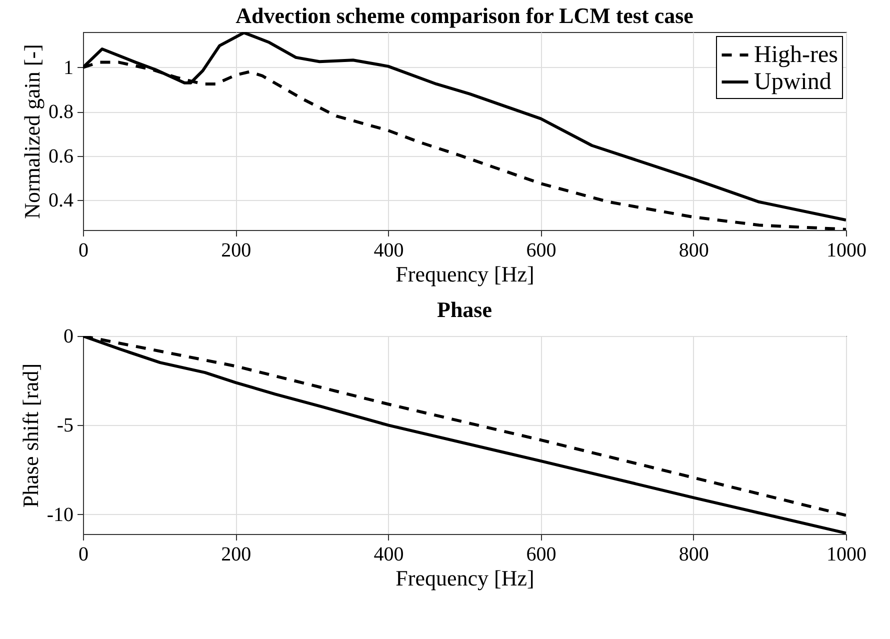 This screenshot has width=890, height=639. I want to click on chart-title: Advection scheme comparison for LCM test case, so click(465, 15).